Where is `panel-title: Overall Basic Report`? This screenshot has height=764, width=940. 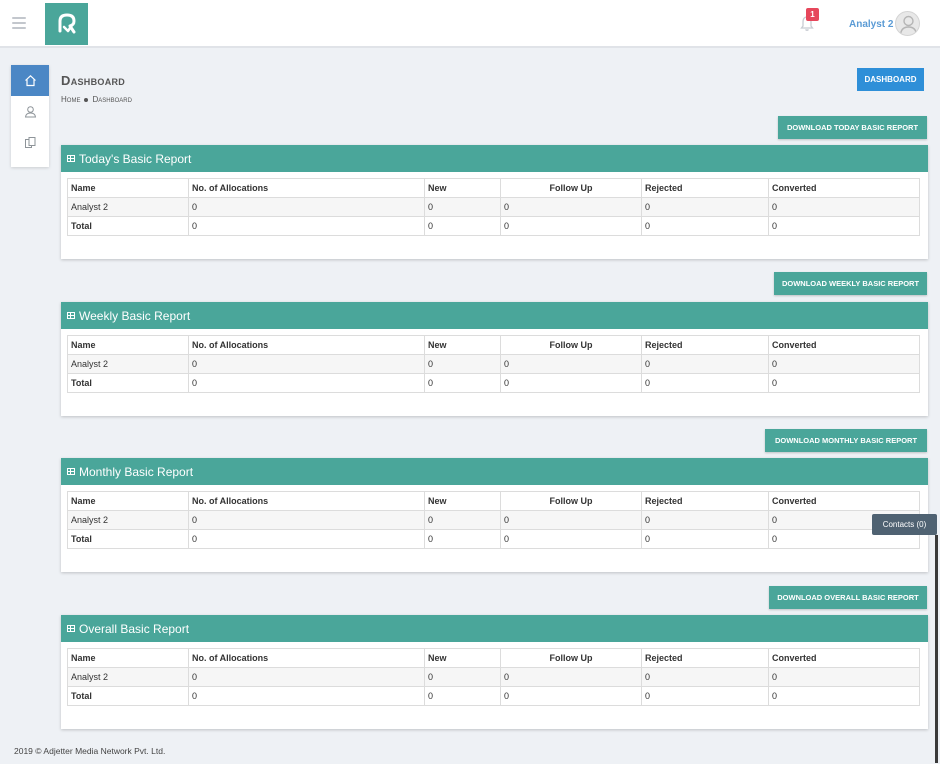 panel-title: Overall Basic Report is located at coordinates (134, 628).